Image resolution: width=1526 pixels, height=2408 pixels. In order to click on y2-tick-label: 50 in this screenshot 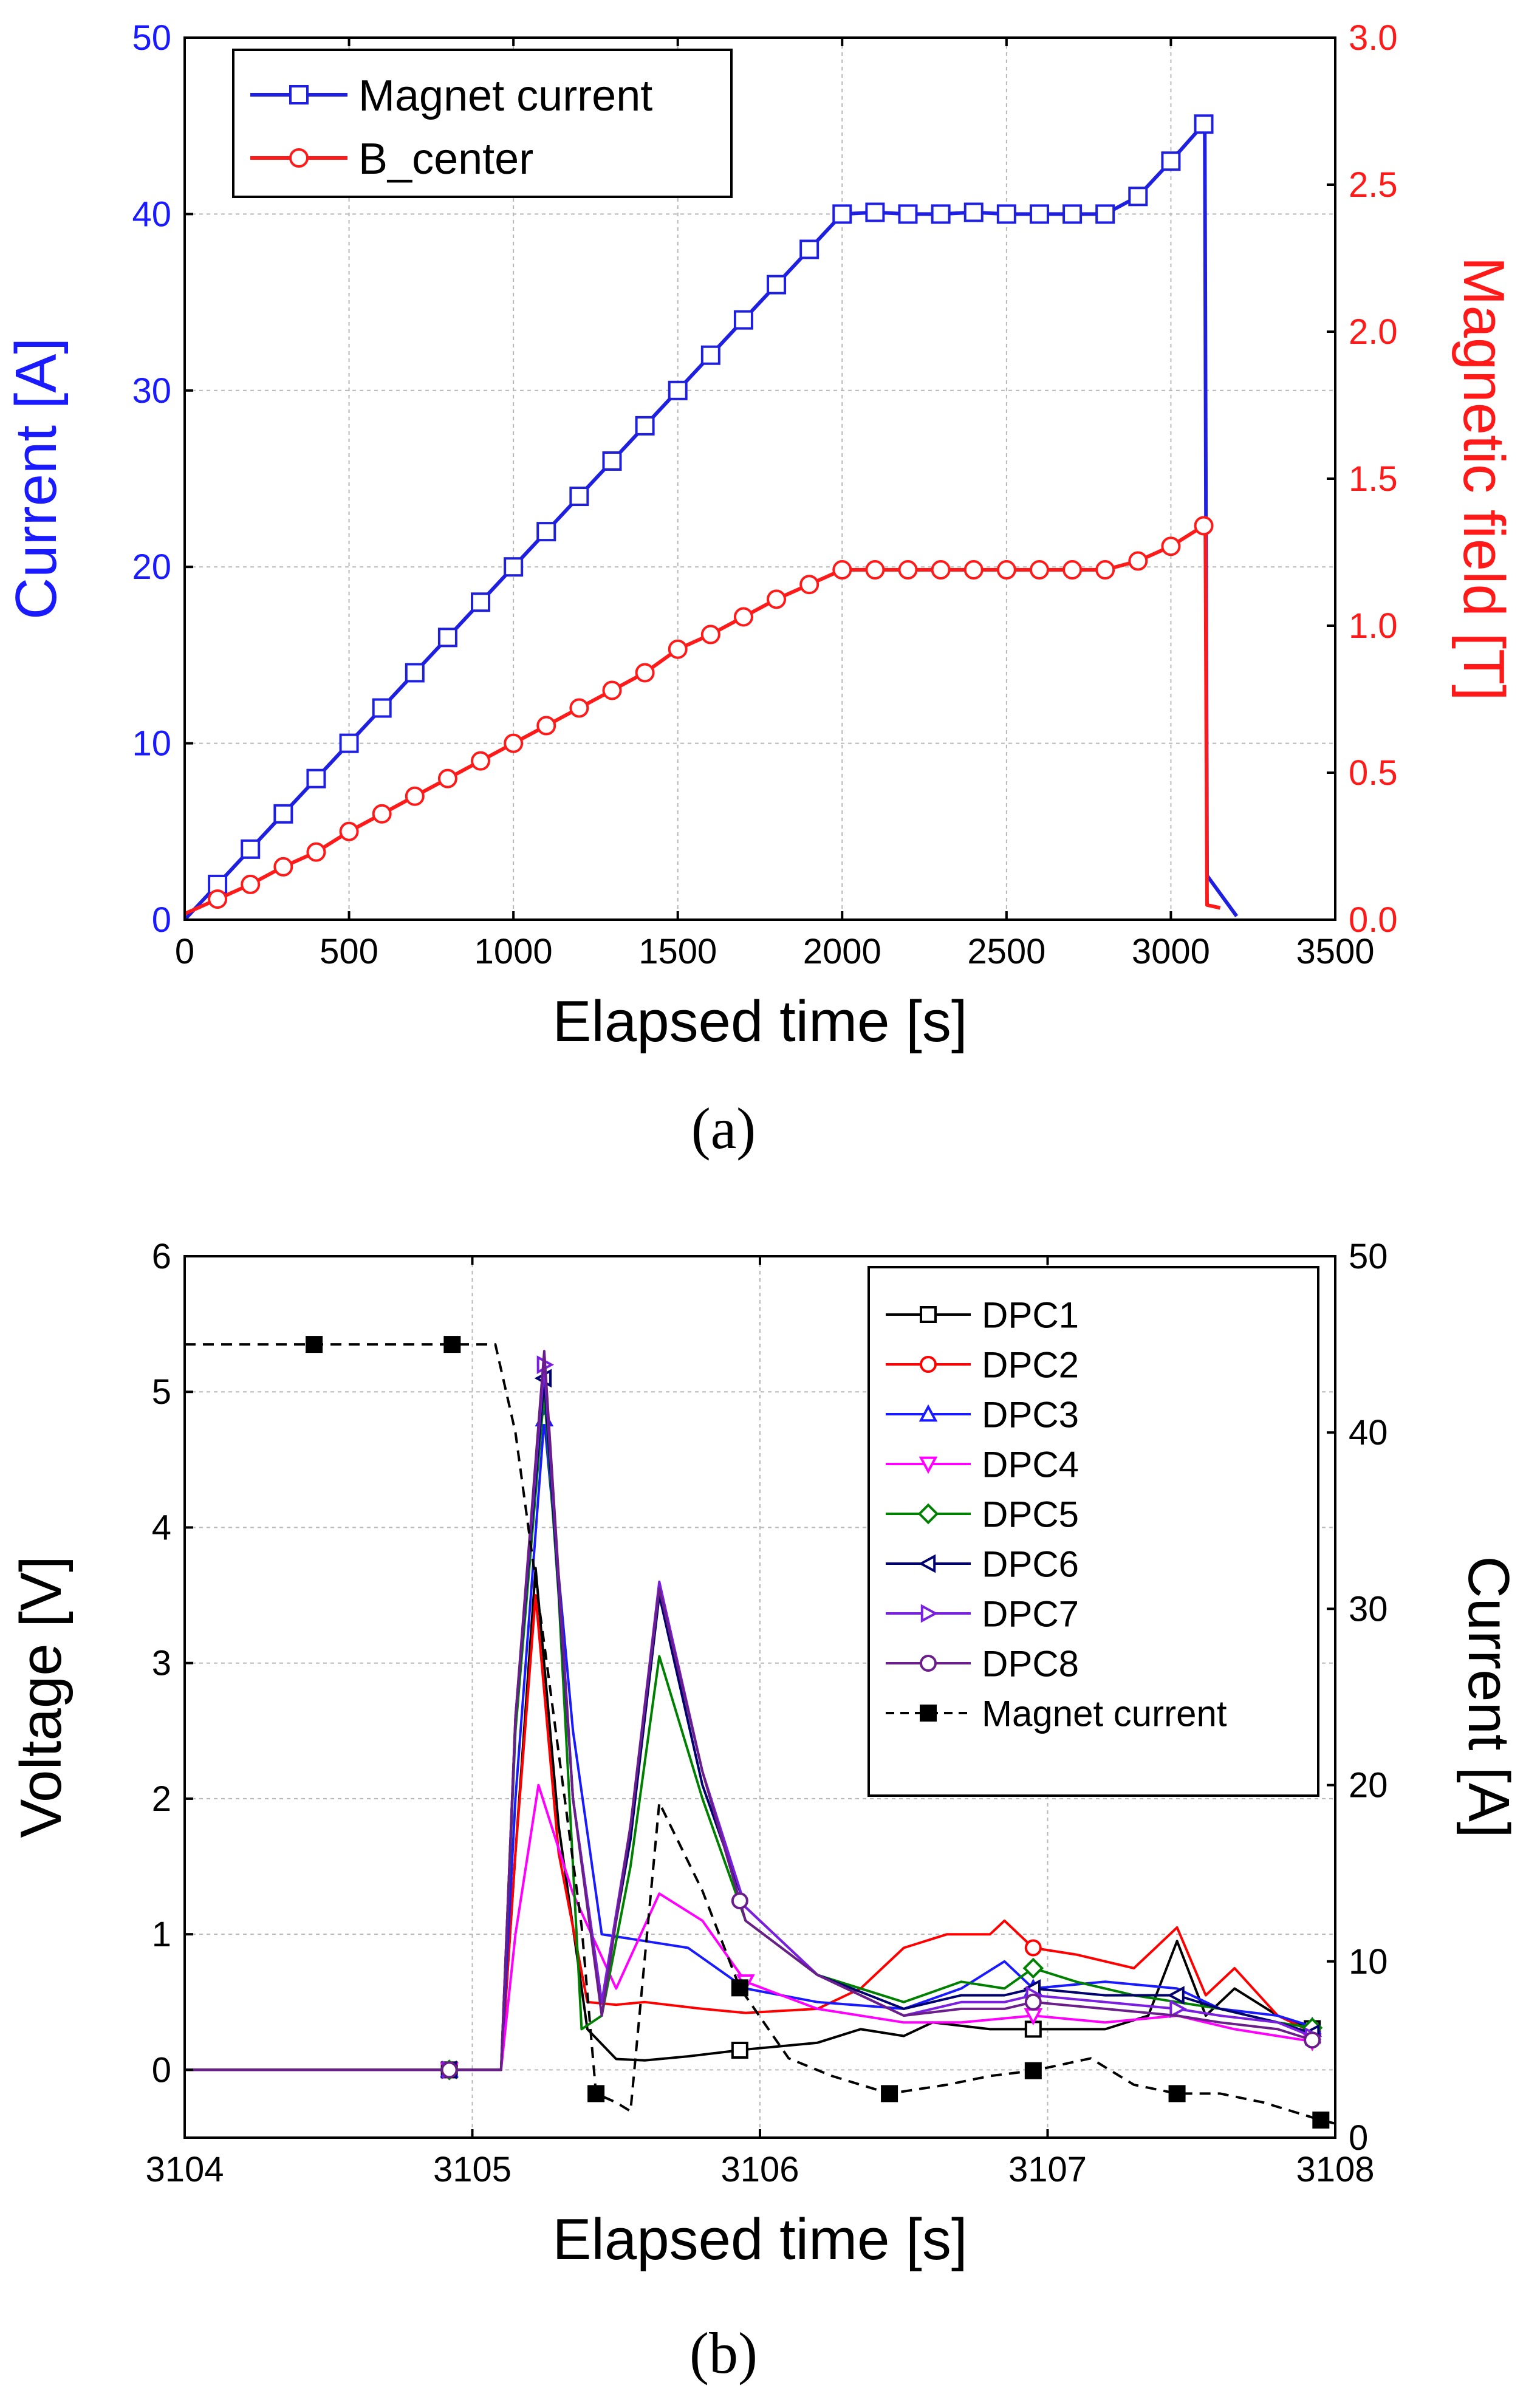, I will do `click(1368, 1256)`.